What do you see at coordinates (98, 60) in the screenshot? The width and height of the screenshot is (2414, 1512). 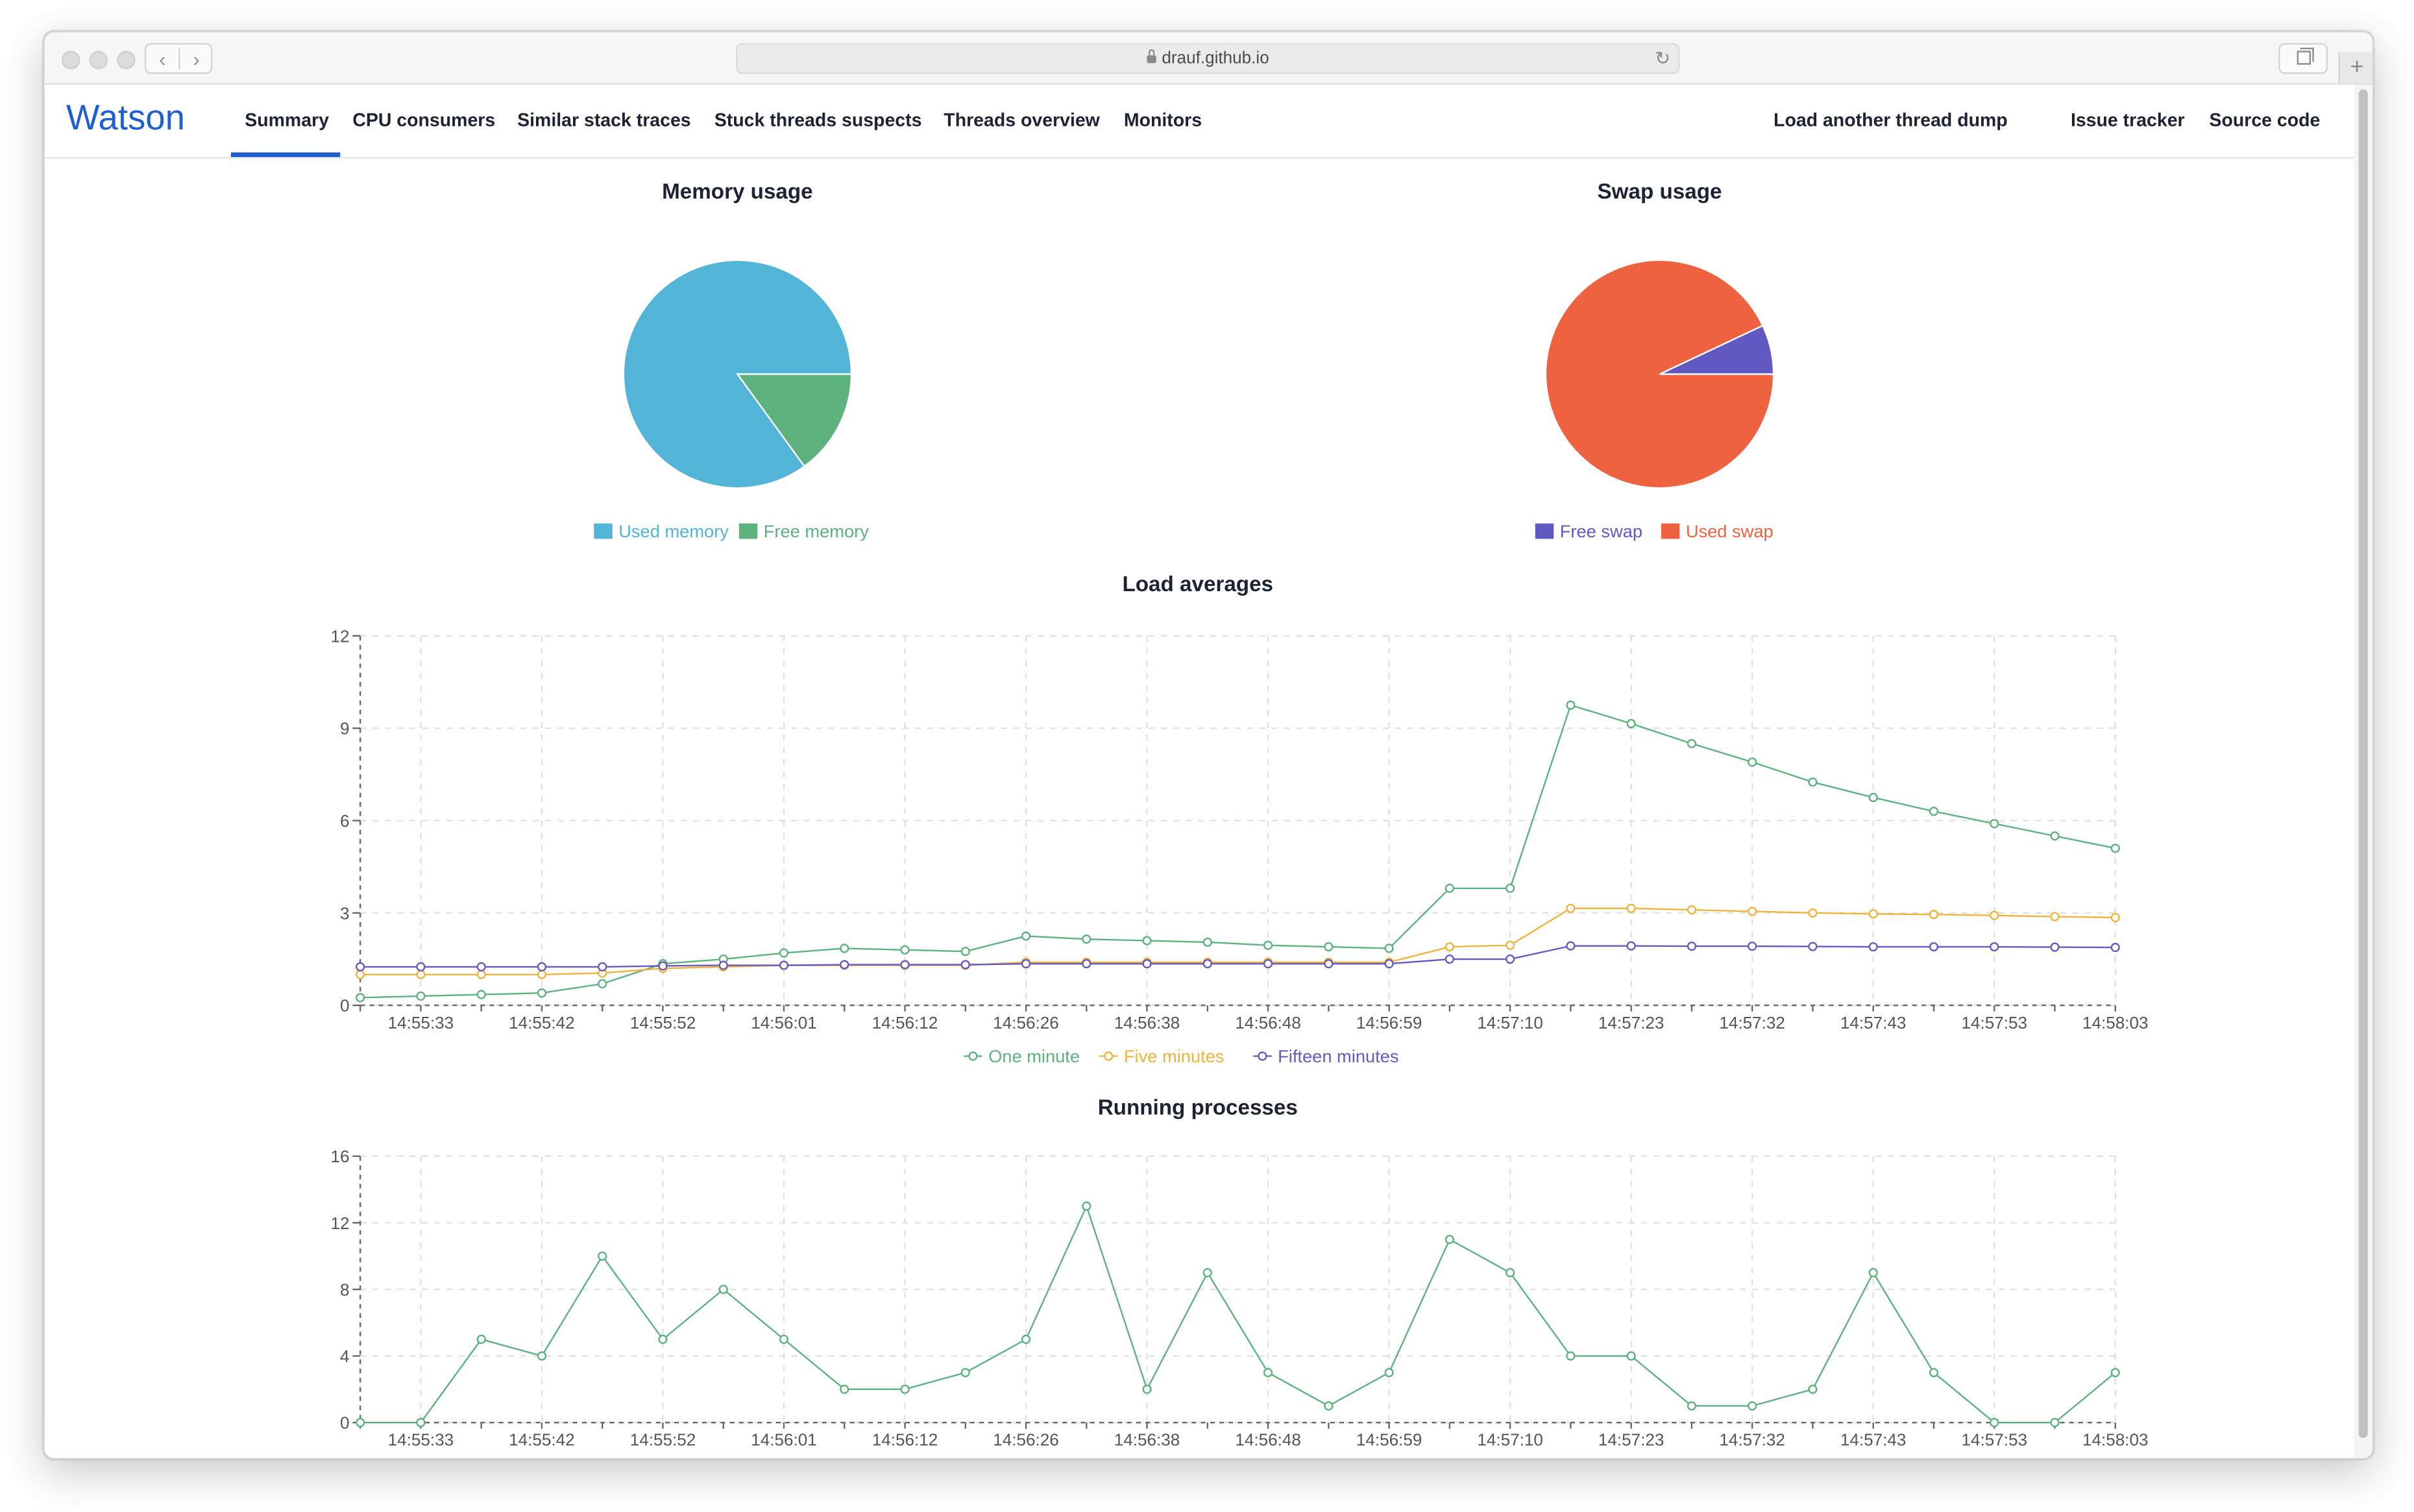 I see `minimize-window-icon` at bounding box center [98, 60].